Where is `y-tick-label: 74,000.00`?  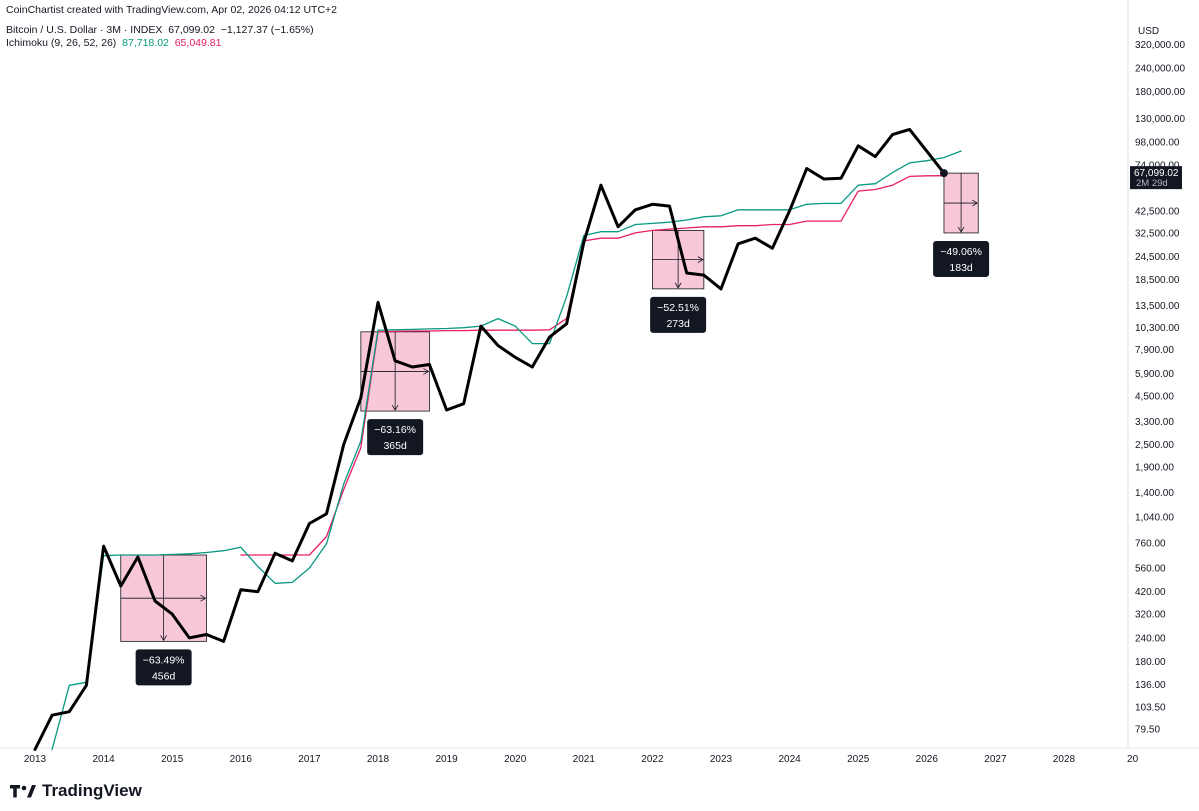
y-tick-label: 74,000.00 is located at coordinates (1157, 166).